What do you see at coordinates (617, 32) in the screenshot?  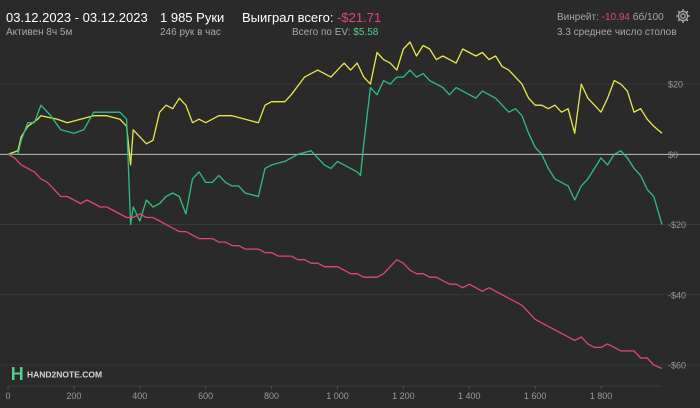 I see `tables-average: 3.3 среднее число столов` at bounding box center [617, 32].